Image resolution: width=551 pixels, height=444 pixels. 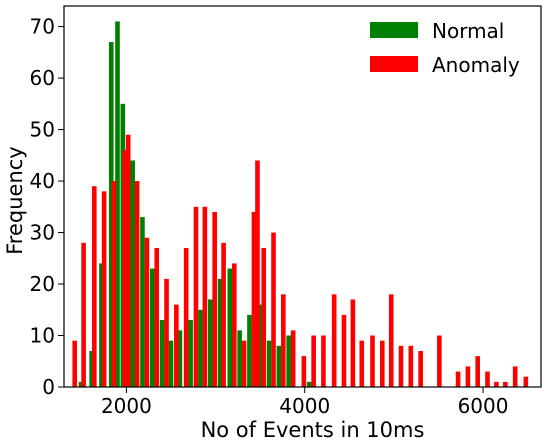 I want to click on y-tick-label: 50, so click(x=42, y=130).